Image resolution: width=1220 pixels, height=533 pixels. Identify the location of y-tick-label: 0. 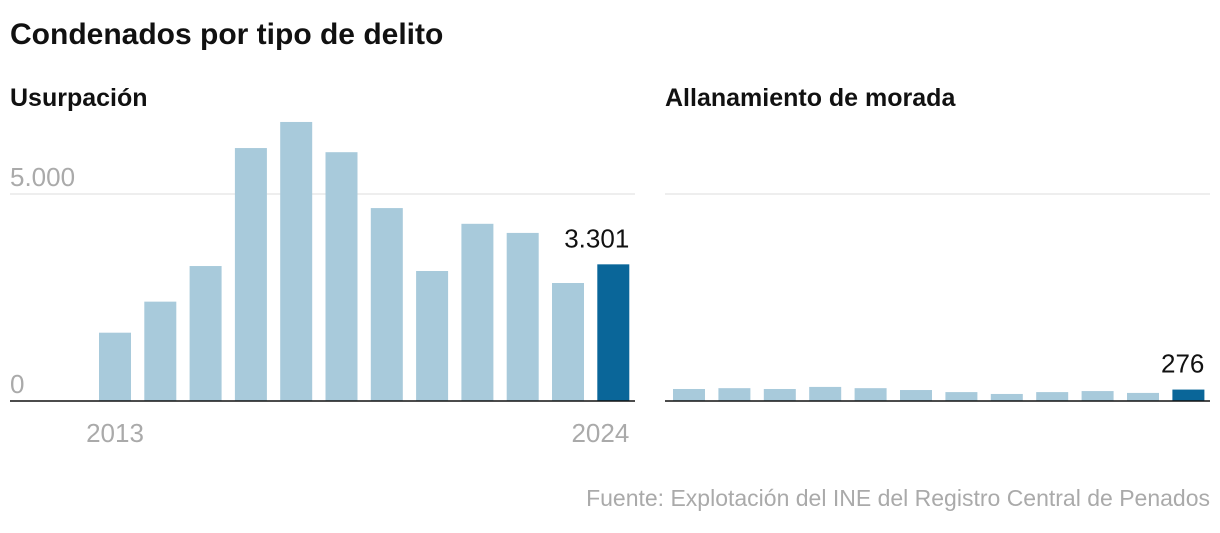
(17, 384).